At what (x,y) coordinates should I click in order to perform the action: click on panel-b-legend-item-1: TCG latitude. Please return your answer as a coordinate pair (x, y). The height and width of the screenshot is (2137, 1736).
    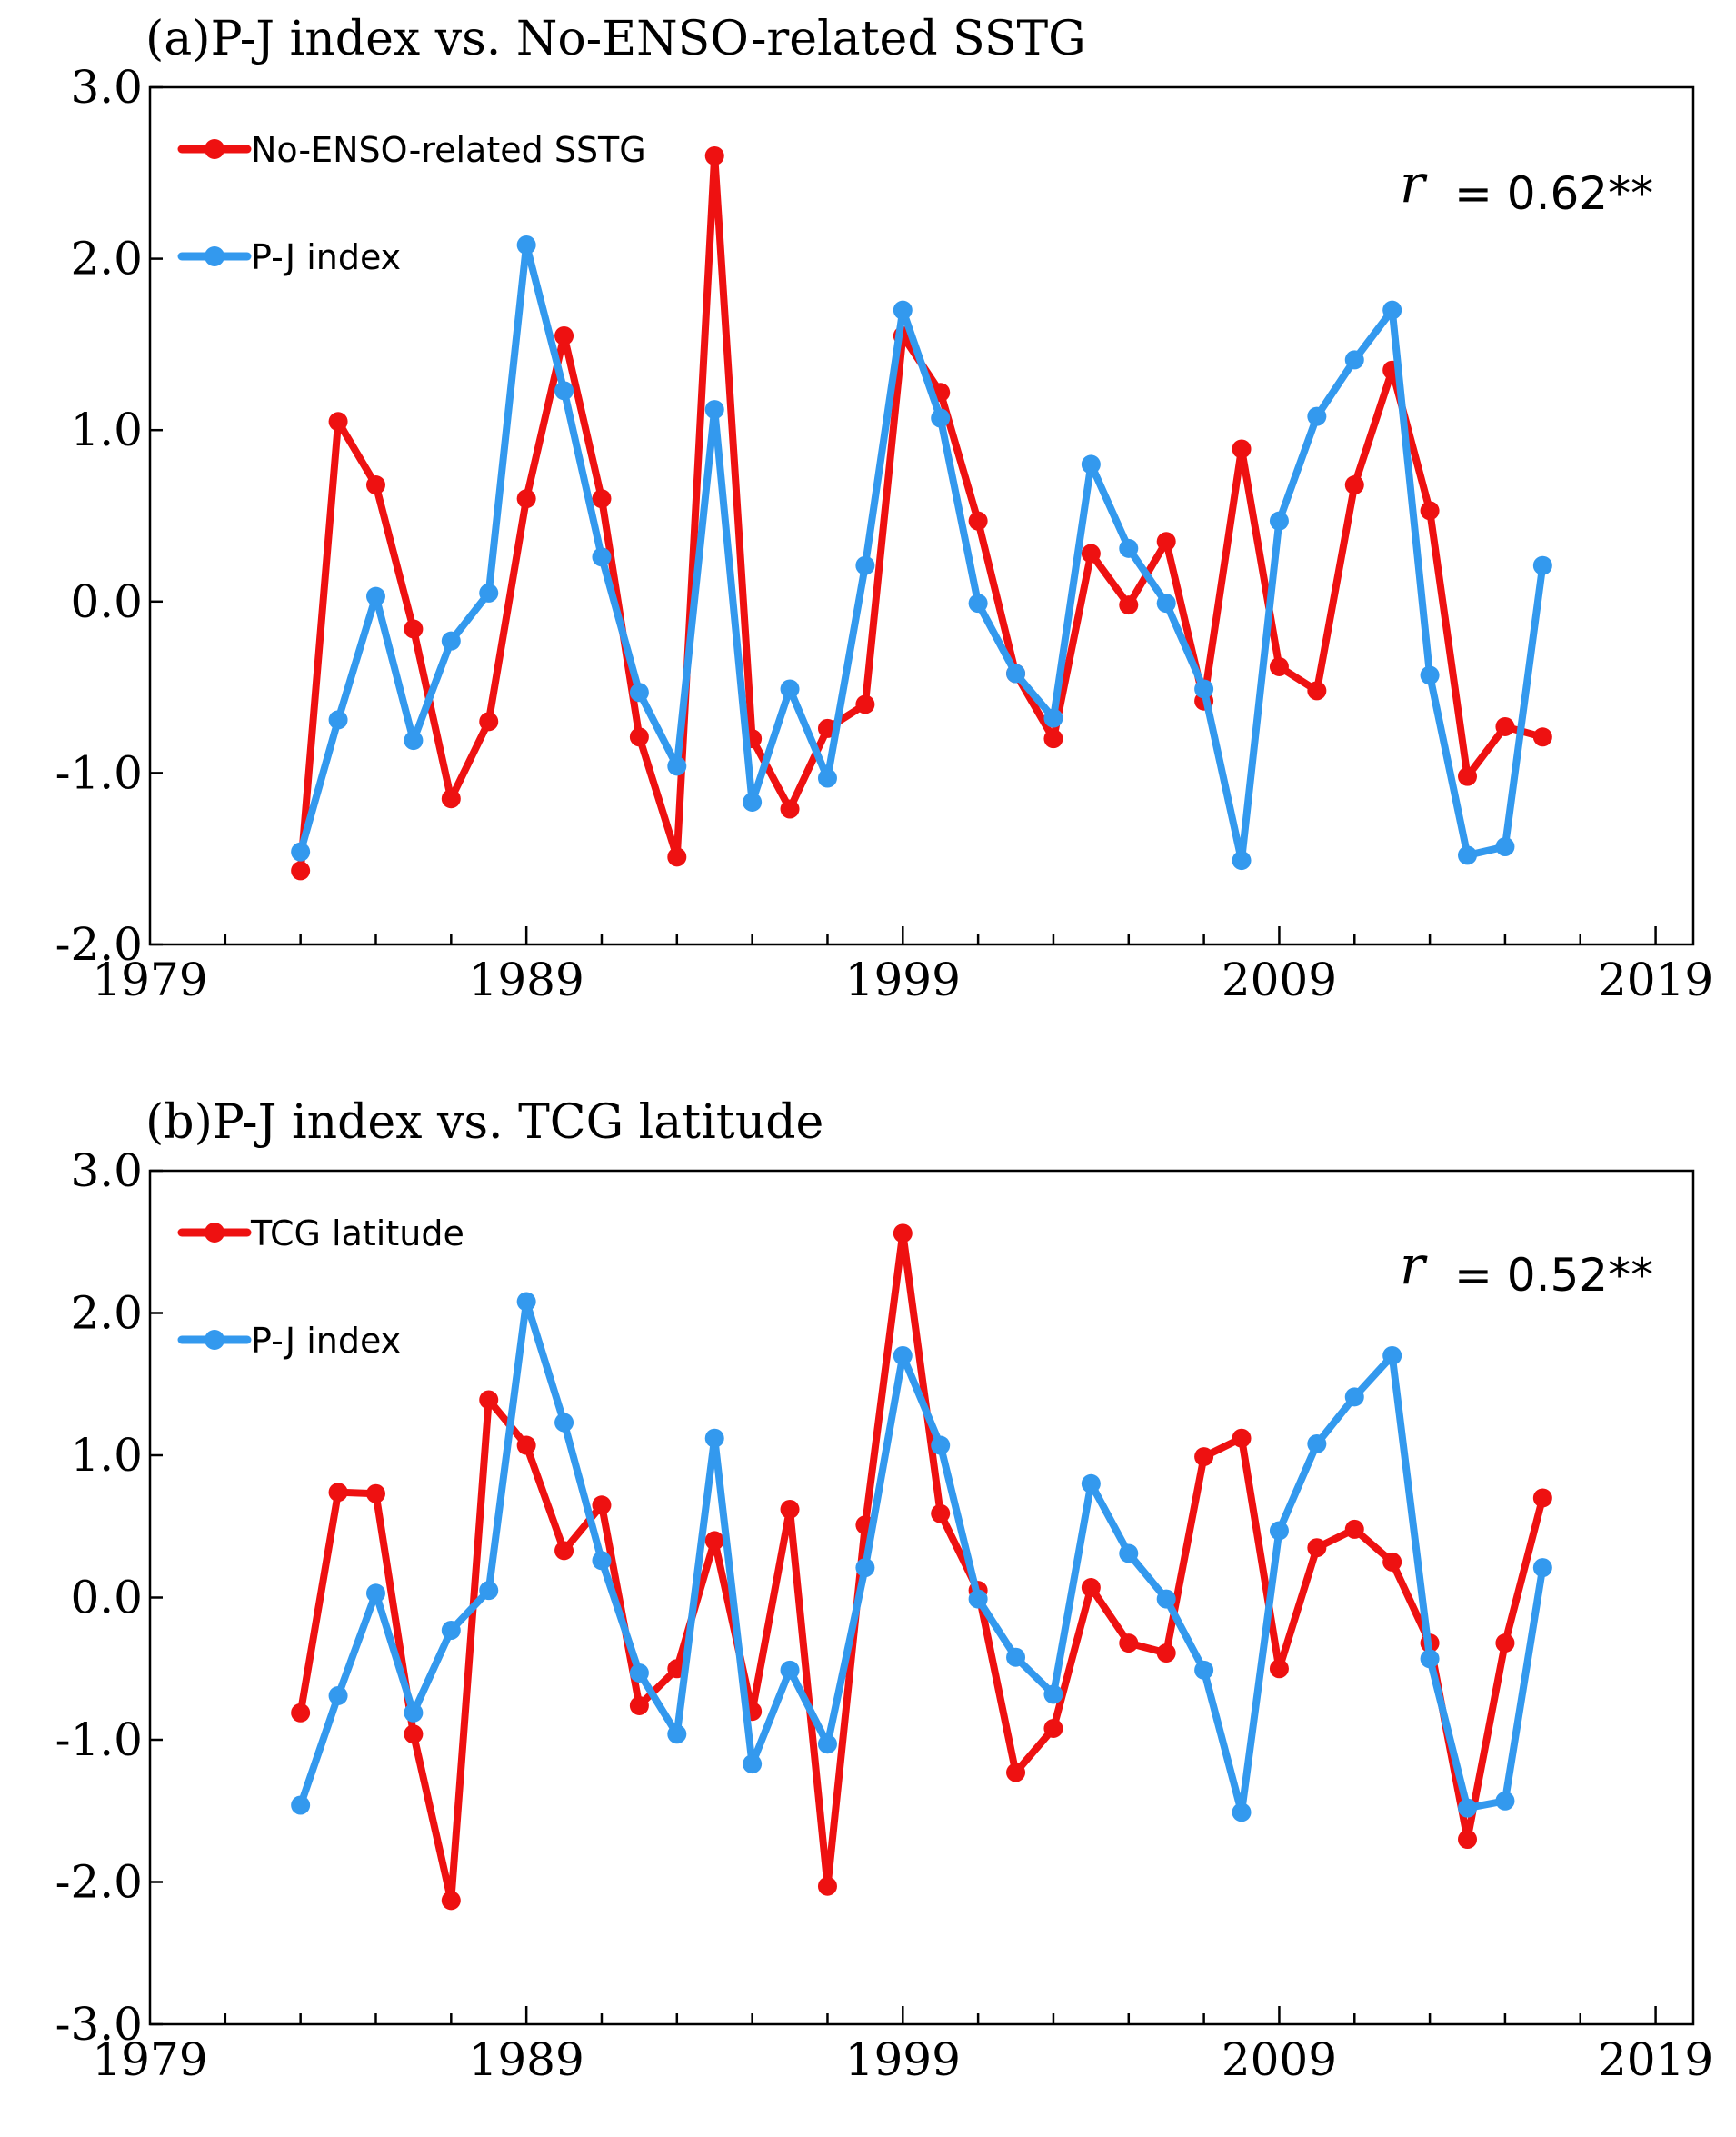
    Looking at the image, I should click on (320, 1233).